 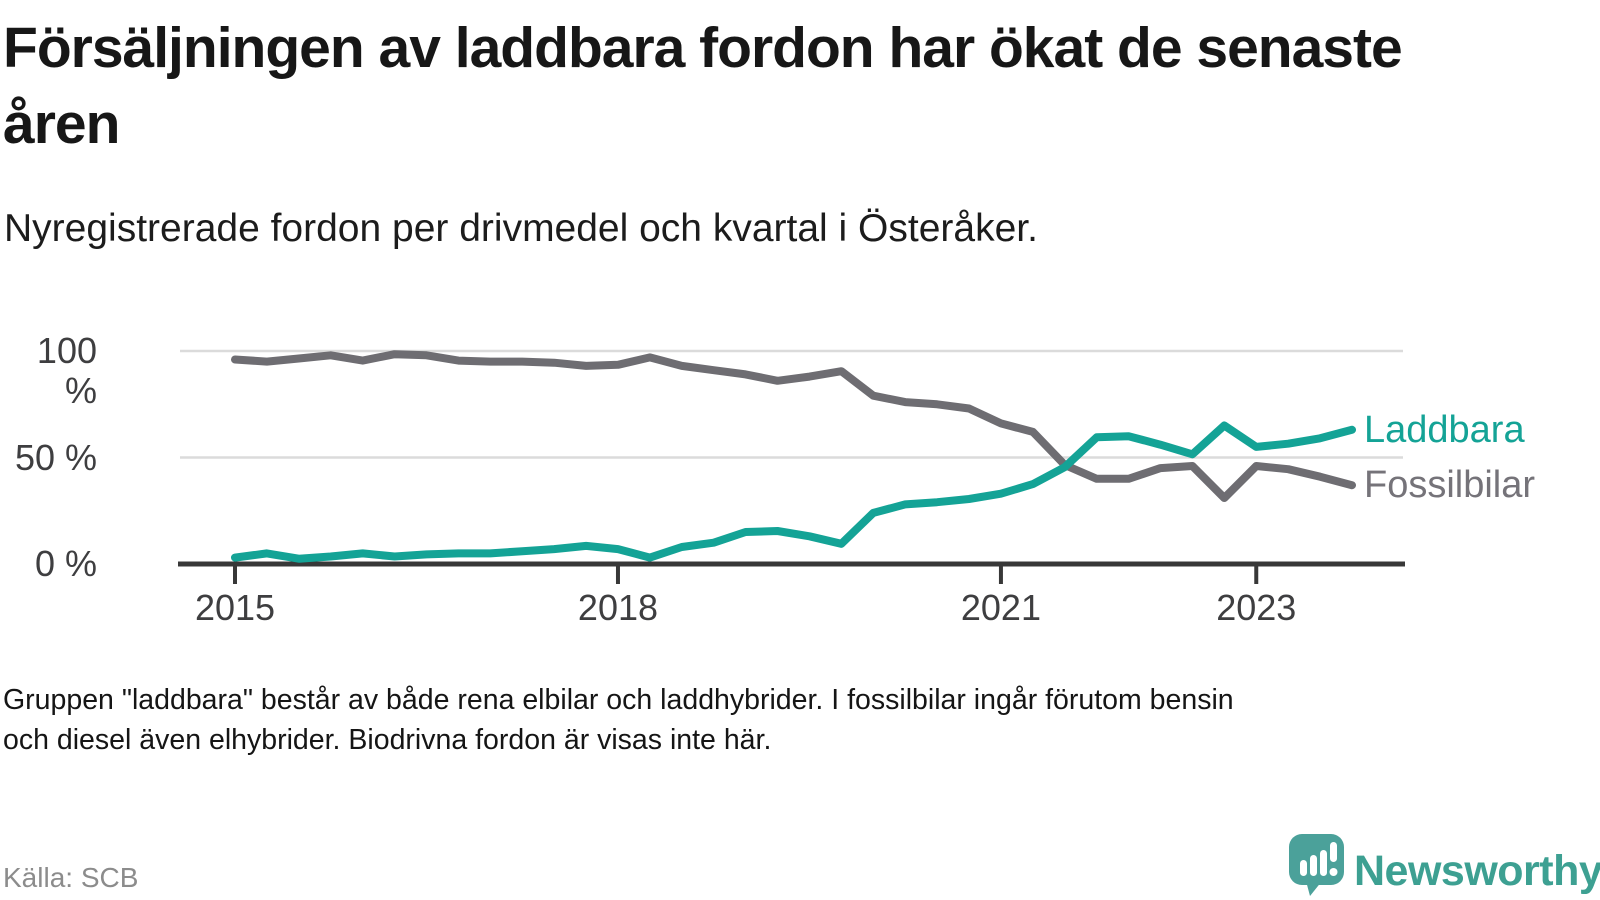 I want to click on series-label-laddbara: Laddbara, so click(x=1444, y=429).